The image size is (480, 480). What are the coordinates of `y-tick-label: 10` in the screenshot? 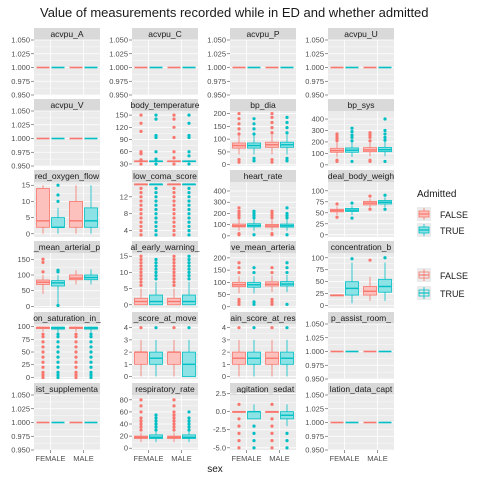 It's located at (124, 272).